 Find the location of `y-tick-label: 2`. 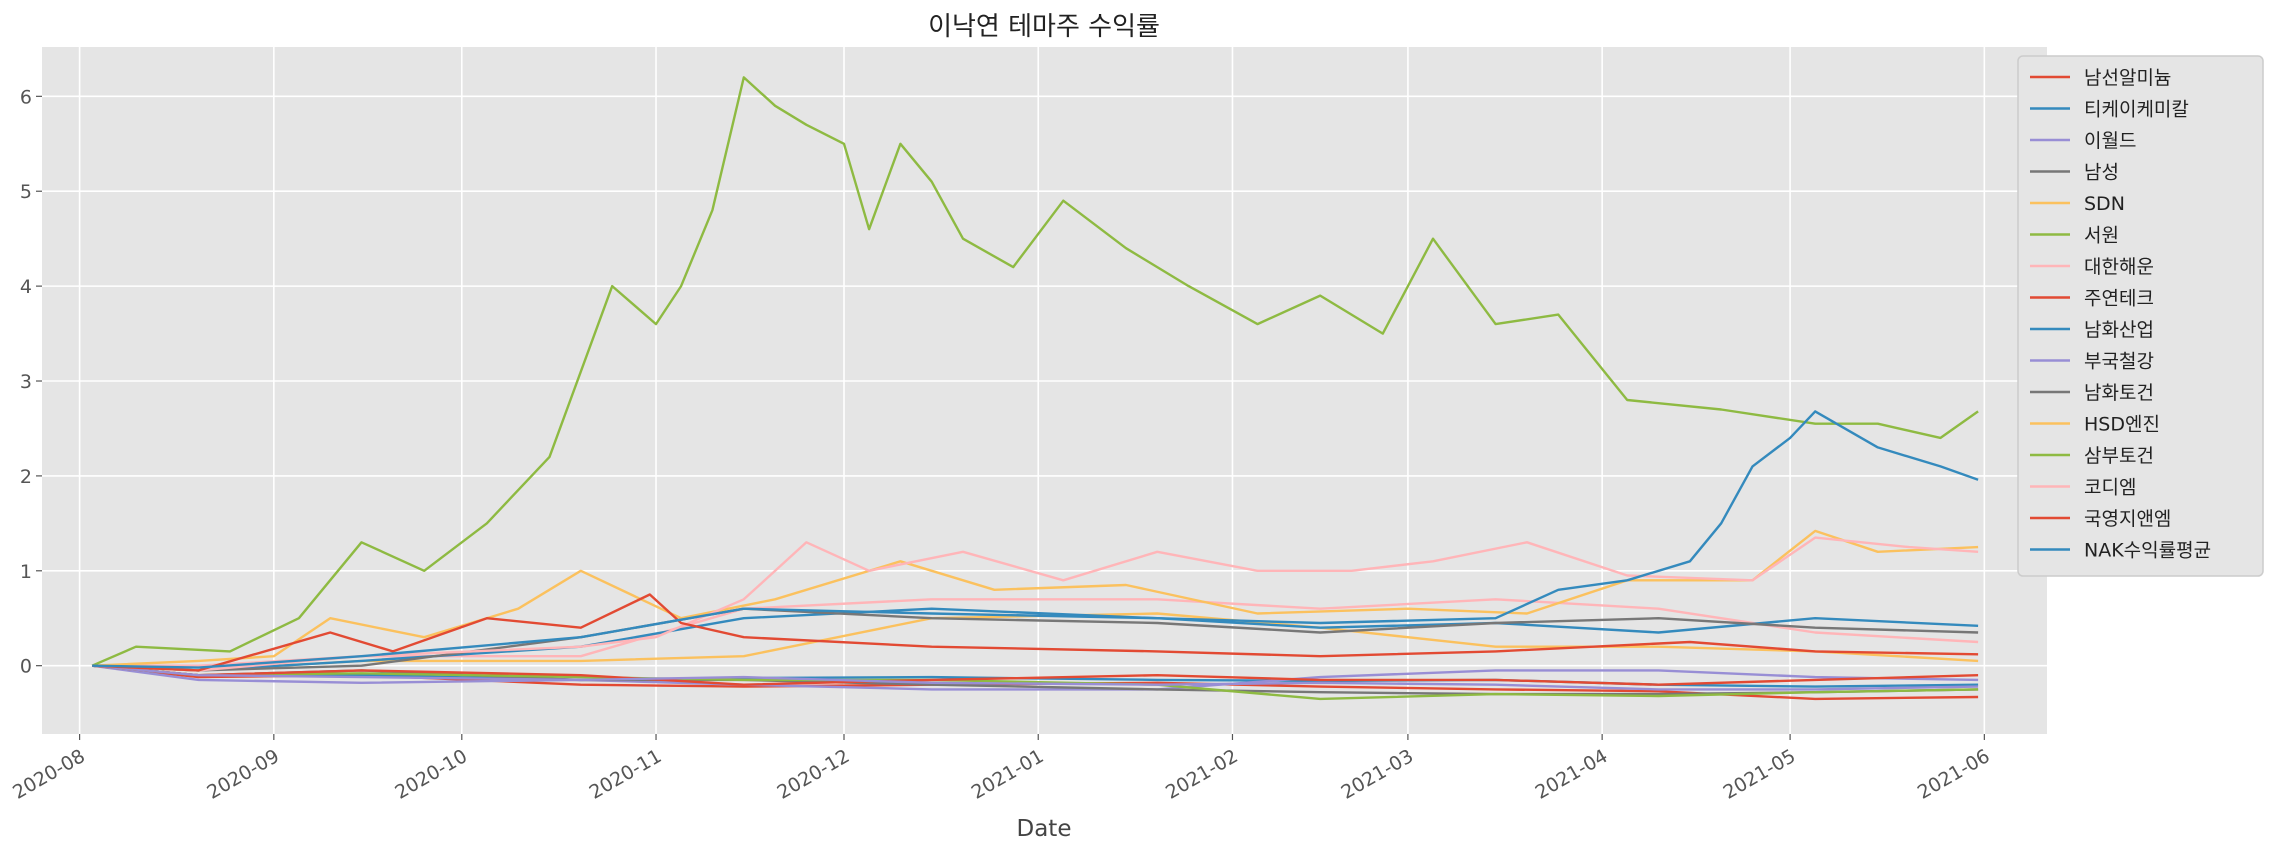

y-tick-label: 2 is located at coordinates (26, 477).